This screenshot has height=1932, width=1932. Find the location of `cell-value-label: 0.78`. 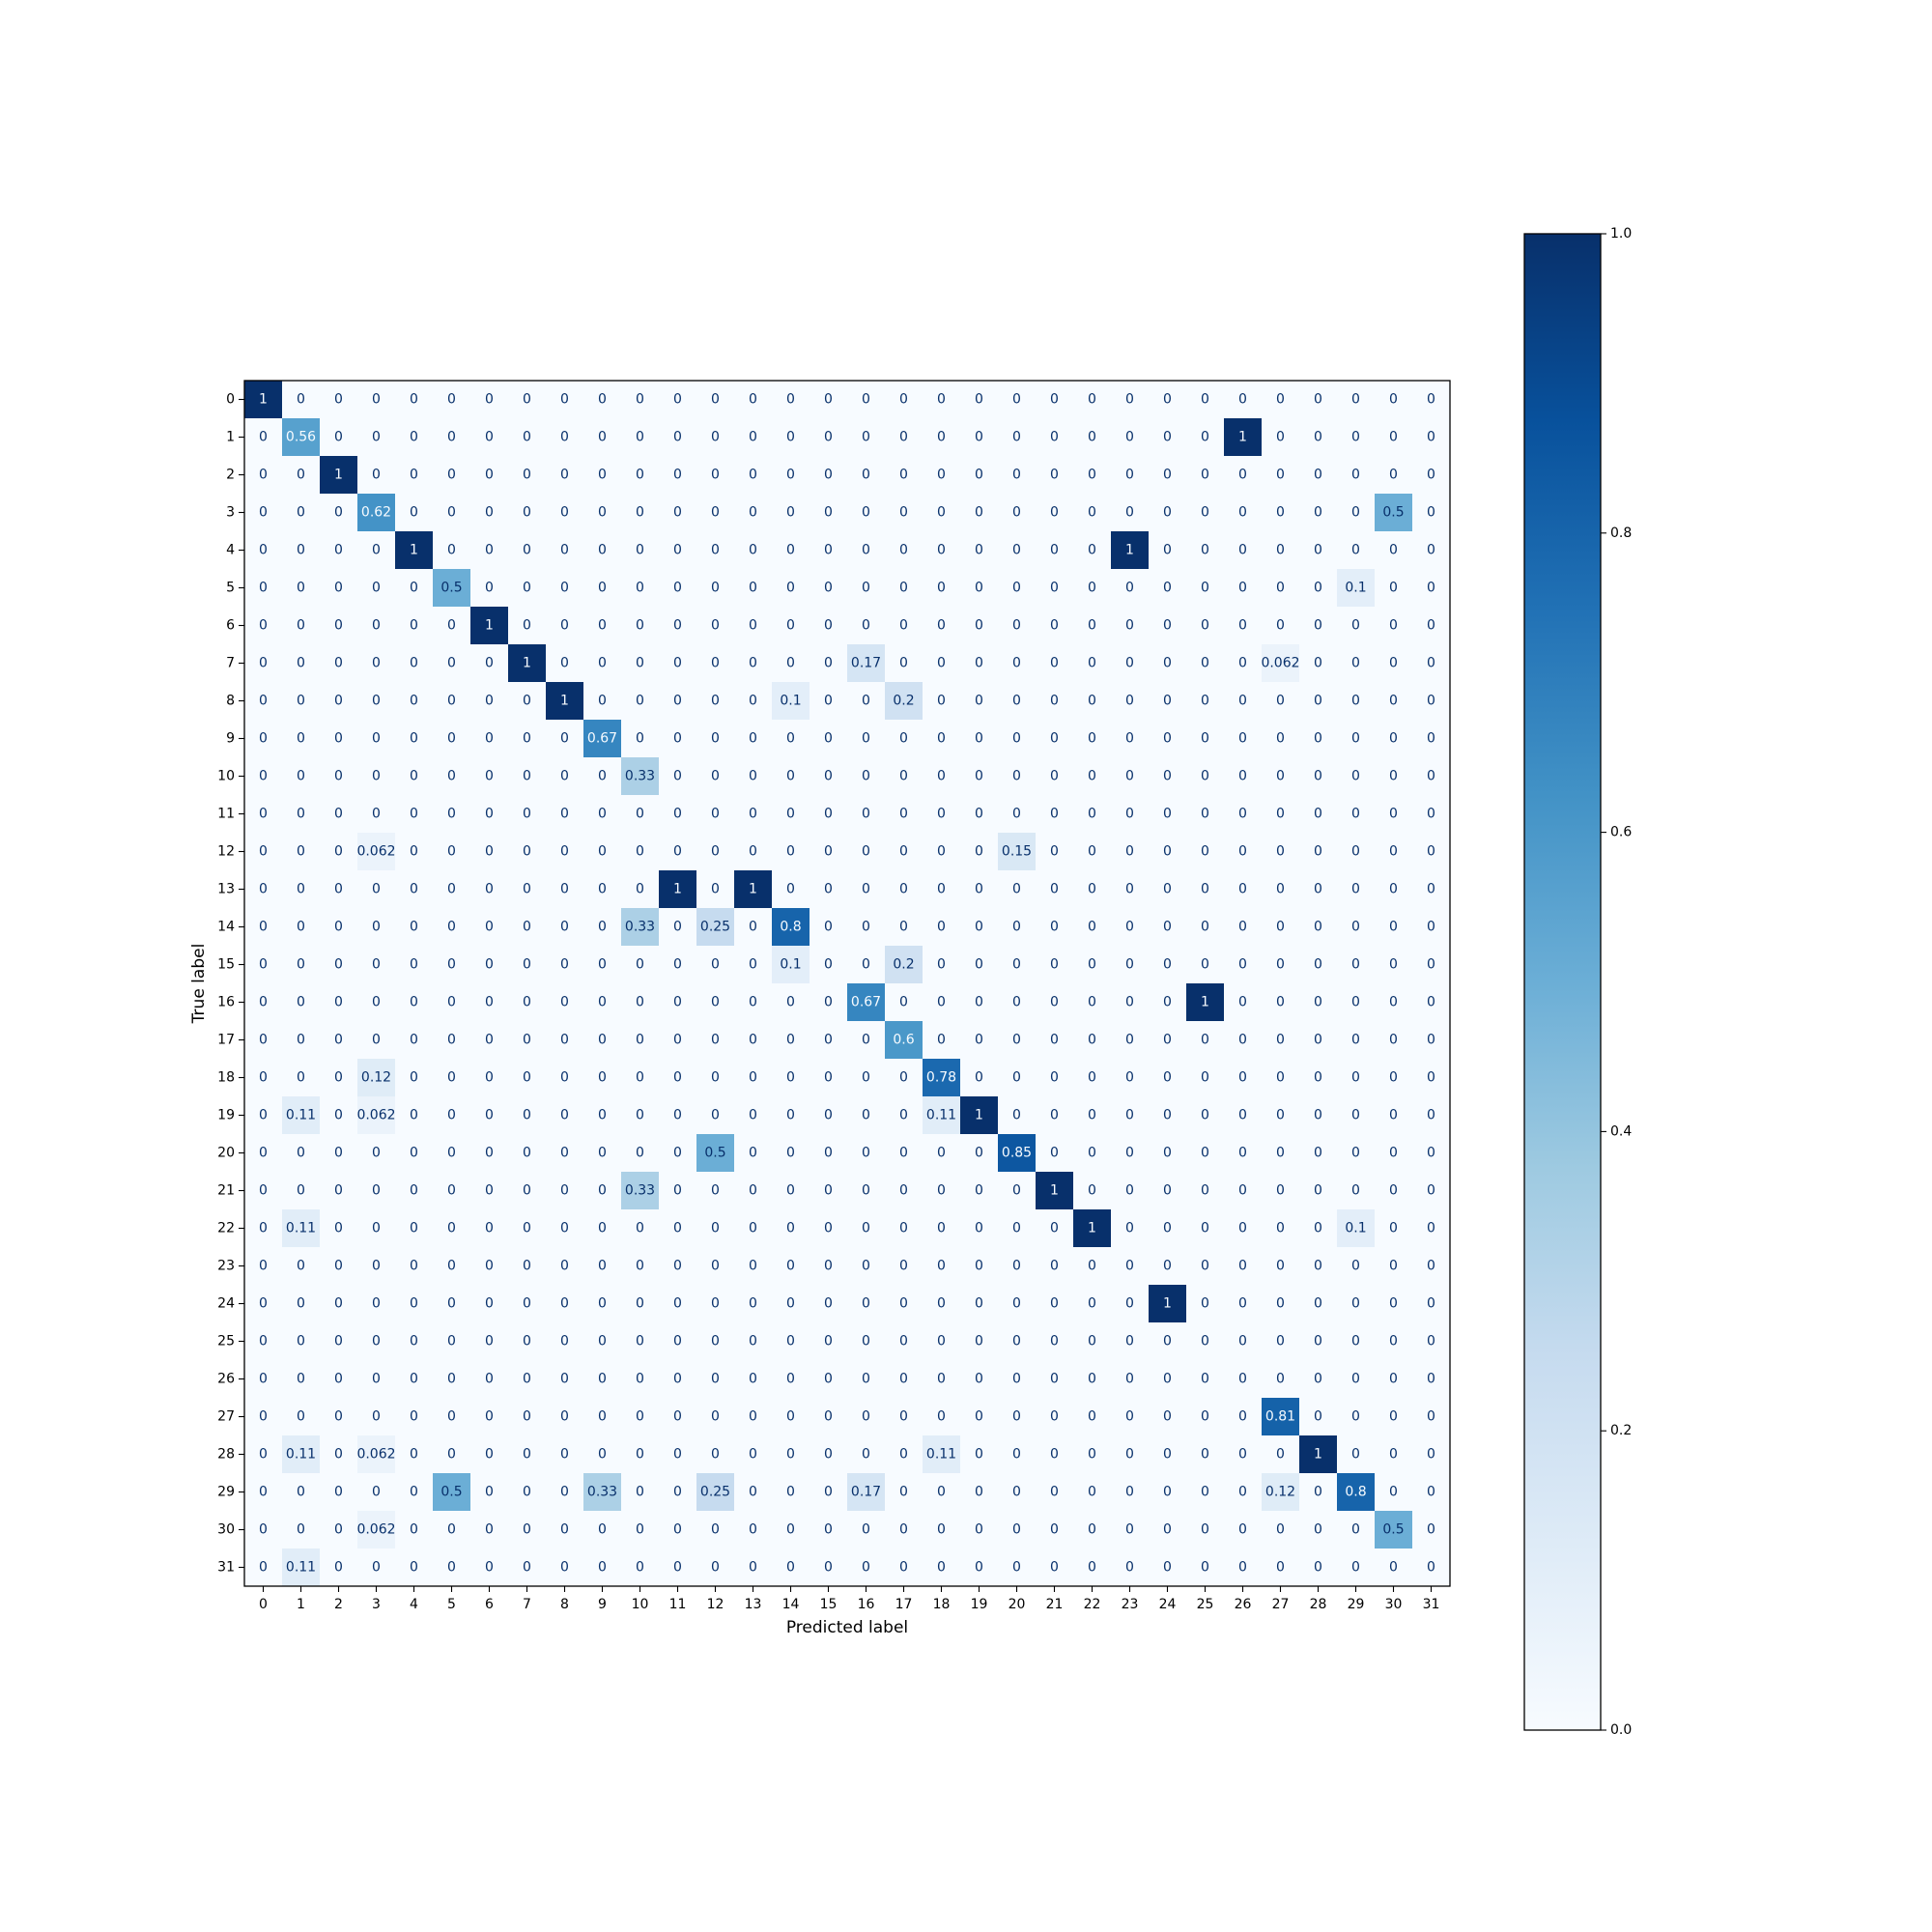

cell-value-label: 0.78 is located at coordinates (941, 1078).